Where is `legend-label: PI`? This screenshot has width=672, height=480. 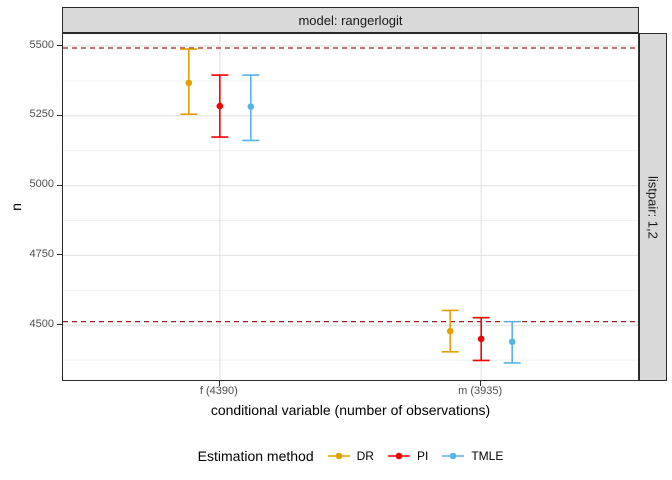 legend-label: PI is located at coordinates (422, 456).